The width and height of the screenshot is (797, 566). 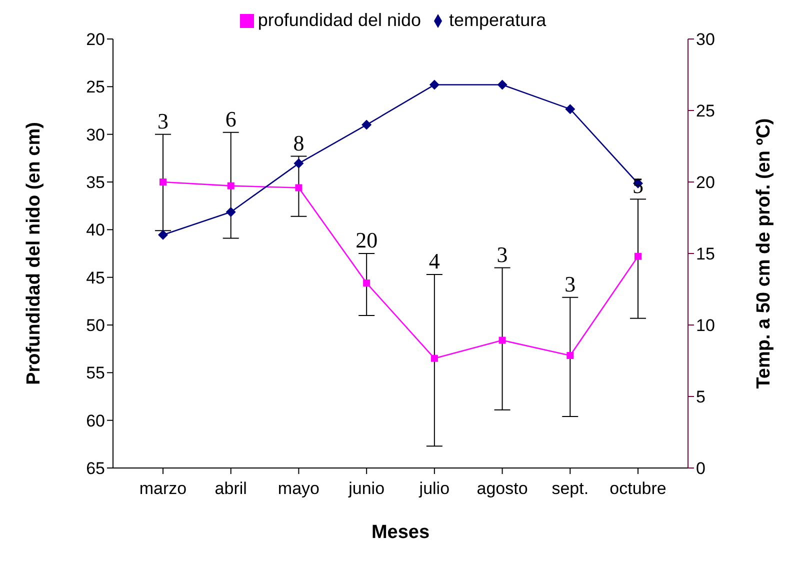 I want to click on y-tick-label: 45, so click(x=95, y=278).